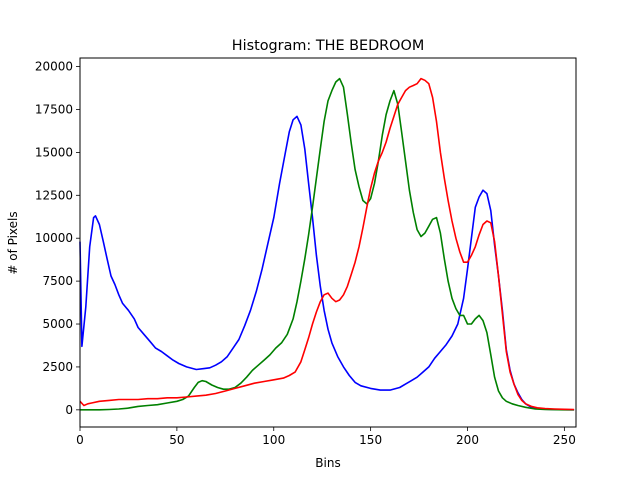 Image resolution: width=640 pixels, height=480 pixels. I want to click on y-tick-label: 12500, so click(54, 195).